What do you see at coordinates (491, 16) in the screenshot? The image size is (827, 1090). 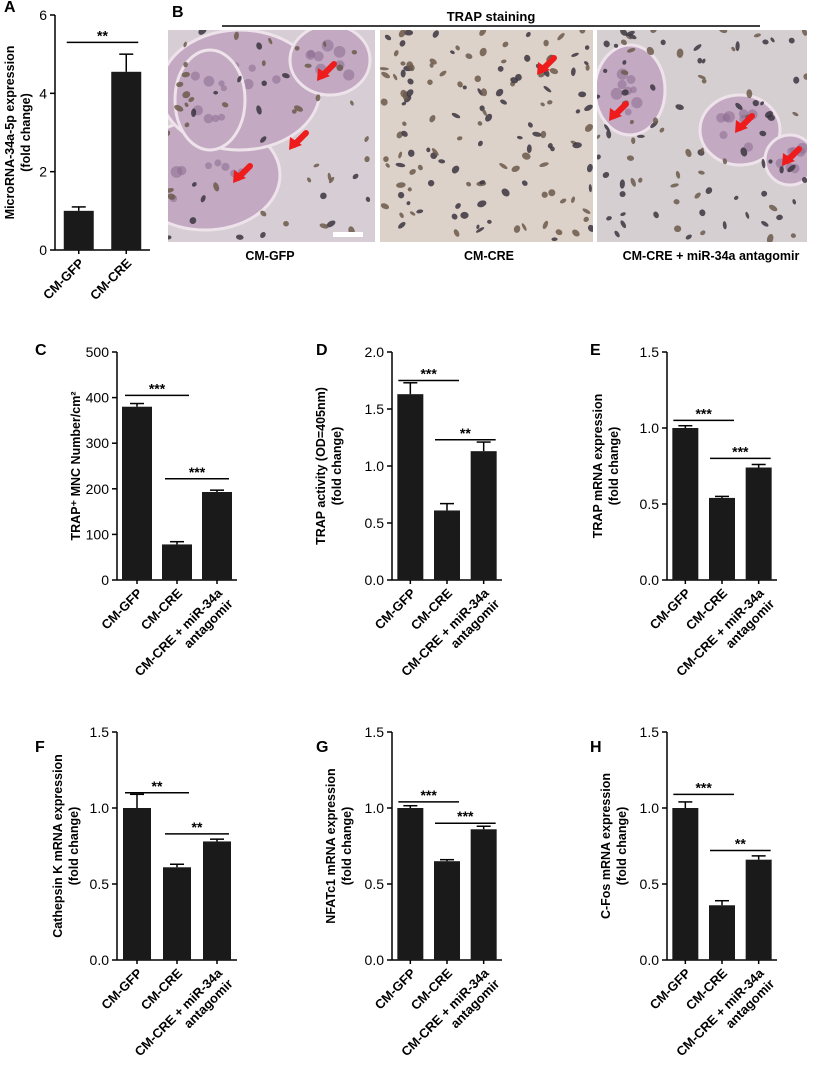 I see `staining-header: TRAP staining` at bounding box center [491, 16].